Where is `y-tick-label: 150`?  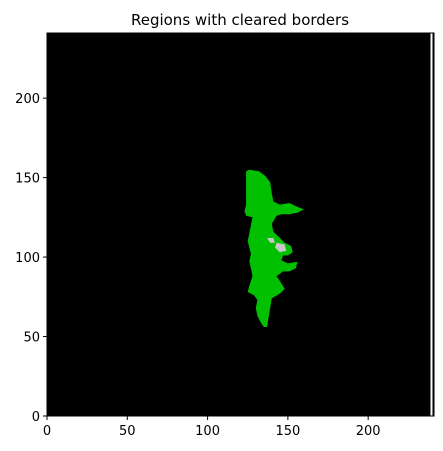
y-tick-label: 150 is located at coordinates (27, 179).